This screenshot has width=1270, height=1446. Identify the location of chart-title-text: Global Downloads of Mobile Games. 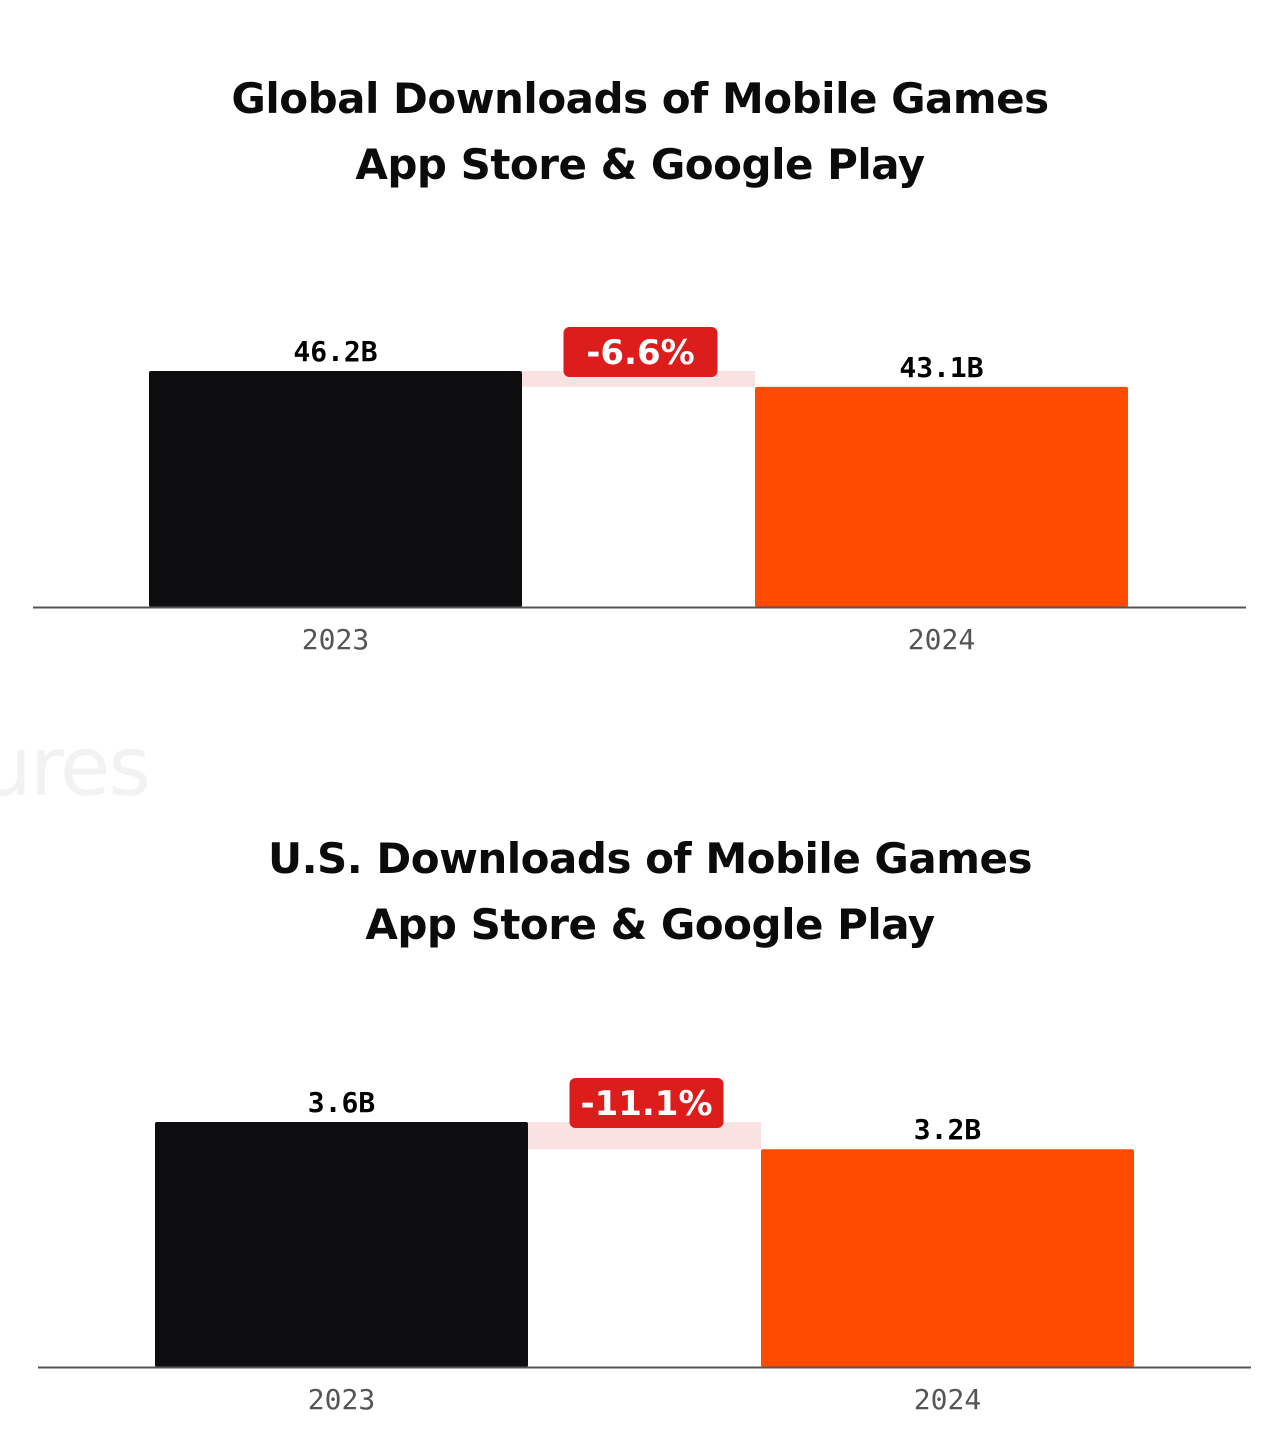
(640, 98).